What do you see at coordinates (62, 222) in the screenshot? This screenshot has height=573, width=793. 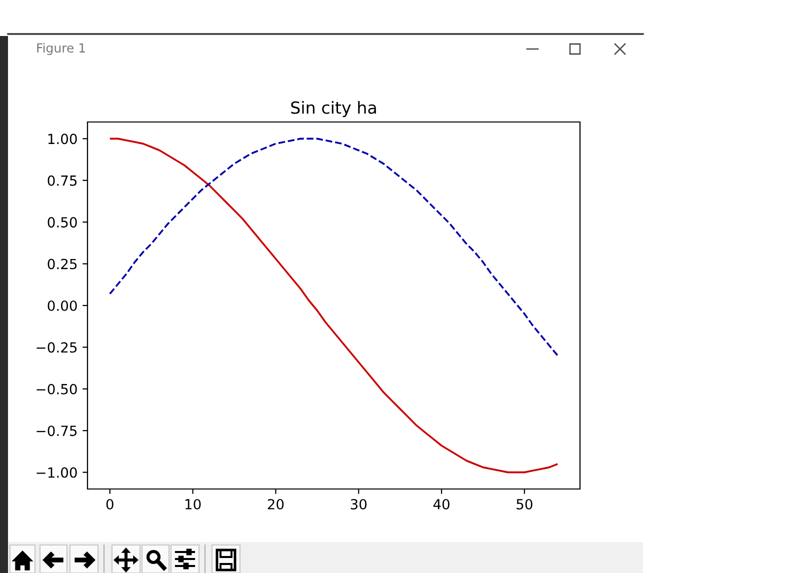 I see `y-tick-label: 0.50` at bounding box center [62, 222].